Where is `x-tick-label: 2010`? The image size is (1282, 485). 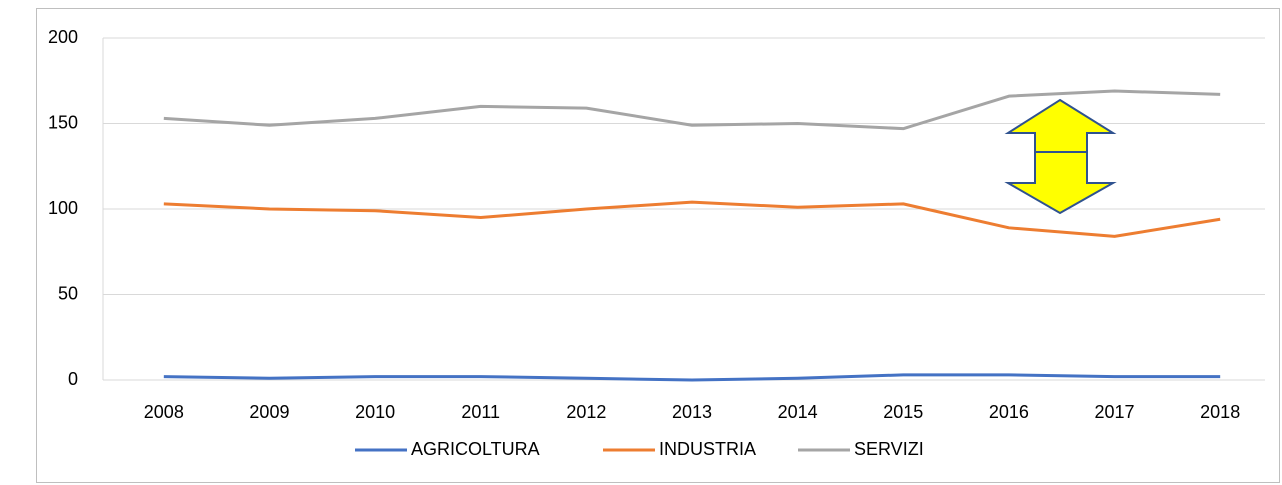 x-tick-label: 2010 is located at coordinates (375, 412).